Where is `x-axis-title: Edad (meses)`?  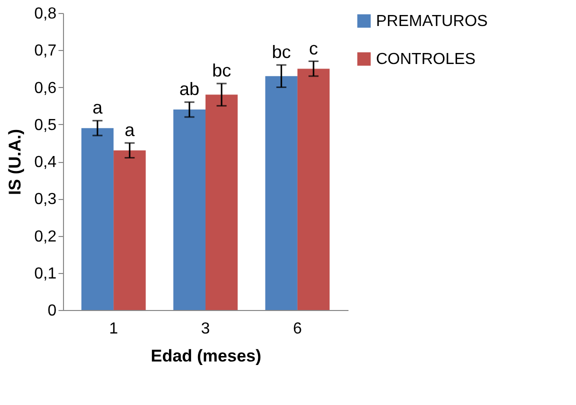 x-axis-title: Edad (meses) is located at coordinates (206, 356).